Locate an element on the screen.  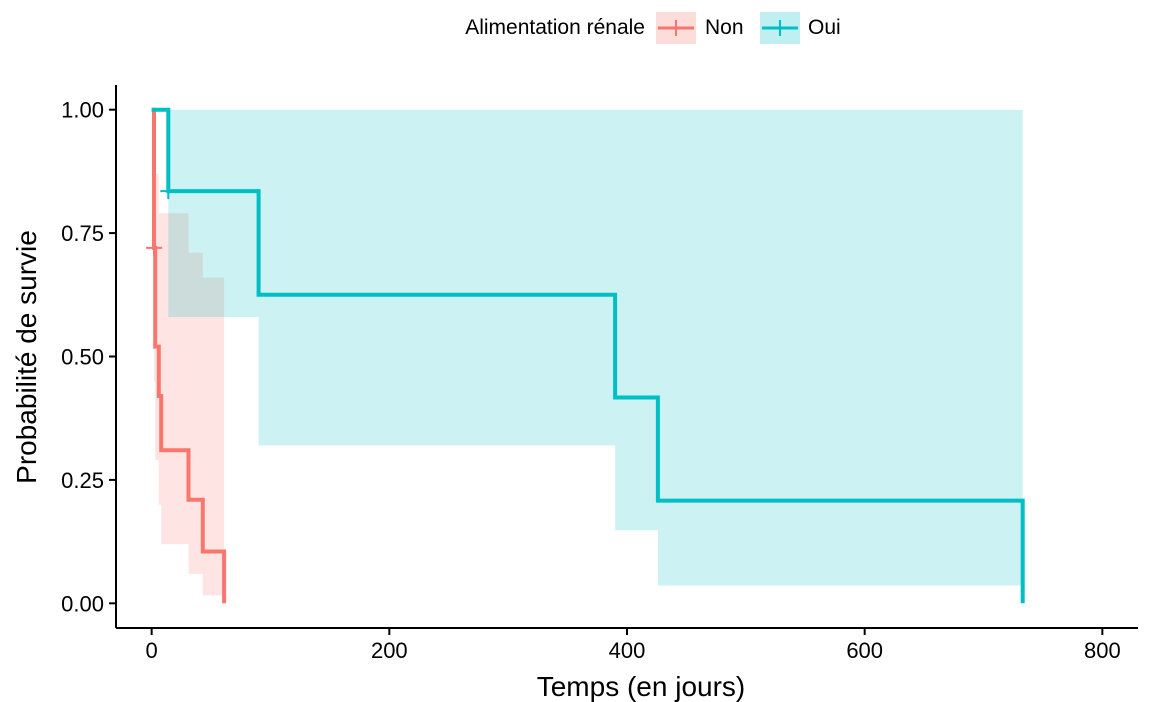
x-ticks: 0 200 400 600 800 is located at coordinates (633, 645).